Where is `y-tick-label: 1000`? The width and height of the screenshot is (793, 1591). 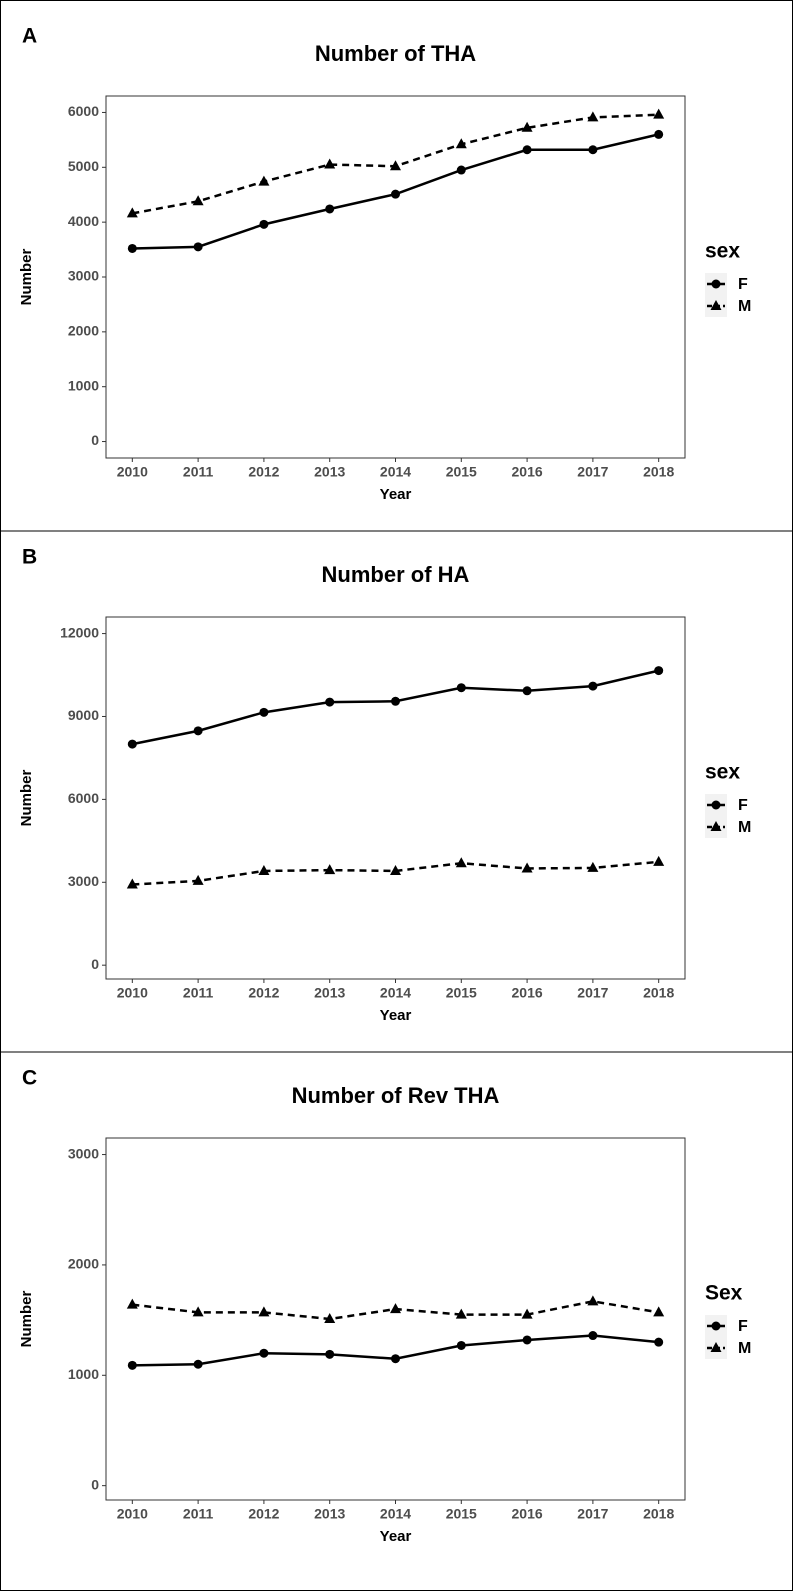
y-tick-label: 1000 is located at coordinates (83, 385).